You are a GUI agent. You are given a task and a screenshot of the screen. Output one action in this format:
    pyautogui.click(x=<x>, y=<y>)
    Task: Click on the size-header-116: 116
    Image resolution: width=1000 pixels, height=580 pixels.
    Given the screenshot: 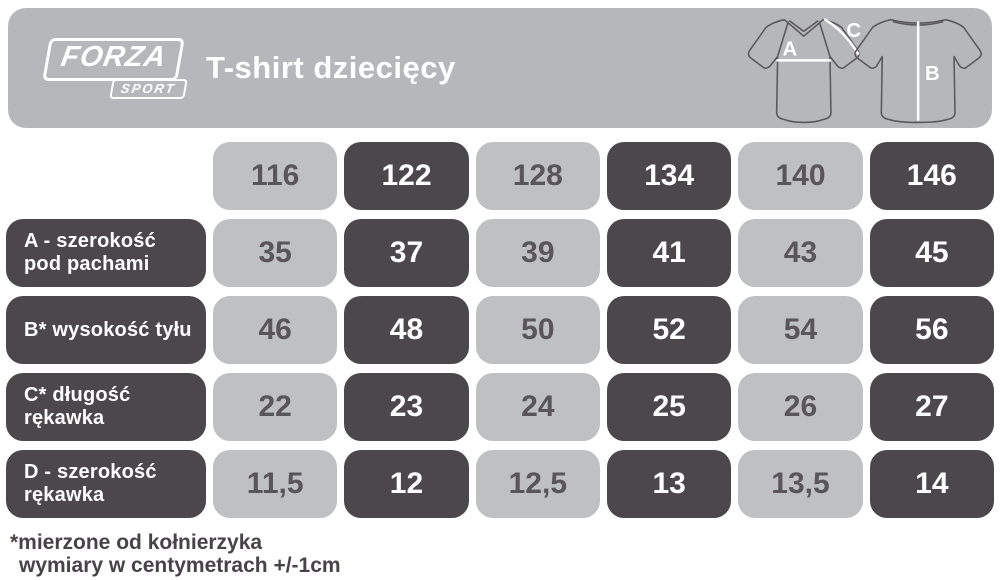 What is the action you would take?
    pyautogui.click(x=275, y=176)
    